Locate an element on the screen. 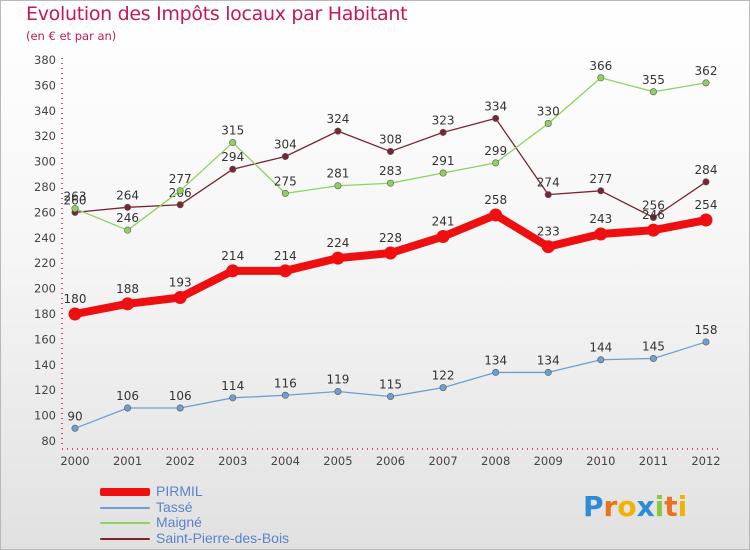  data-label-maign-: 299 is located at coordinates (495, 151).